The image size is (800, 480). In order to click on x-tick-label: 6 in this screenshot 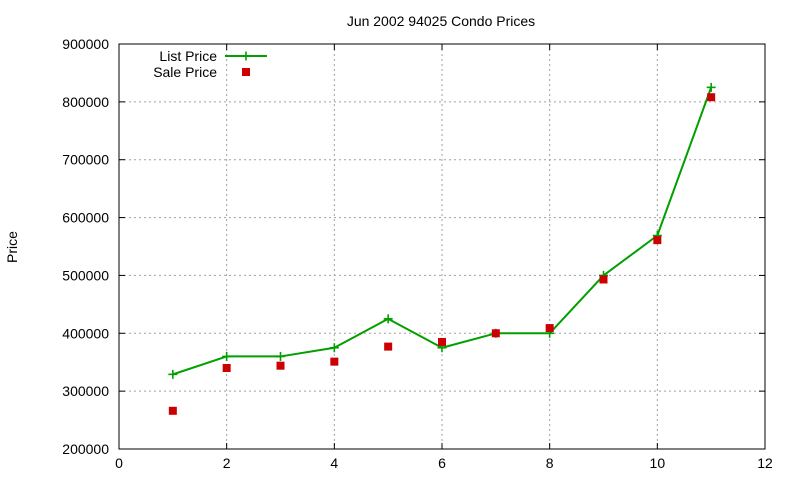, I will do `click(442, 463)`.